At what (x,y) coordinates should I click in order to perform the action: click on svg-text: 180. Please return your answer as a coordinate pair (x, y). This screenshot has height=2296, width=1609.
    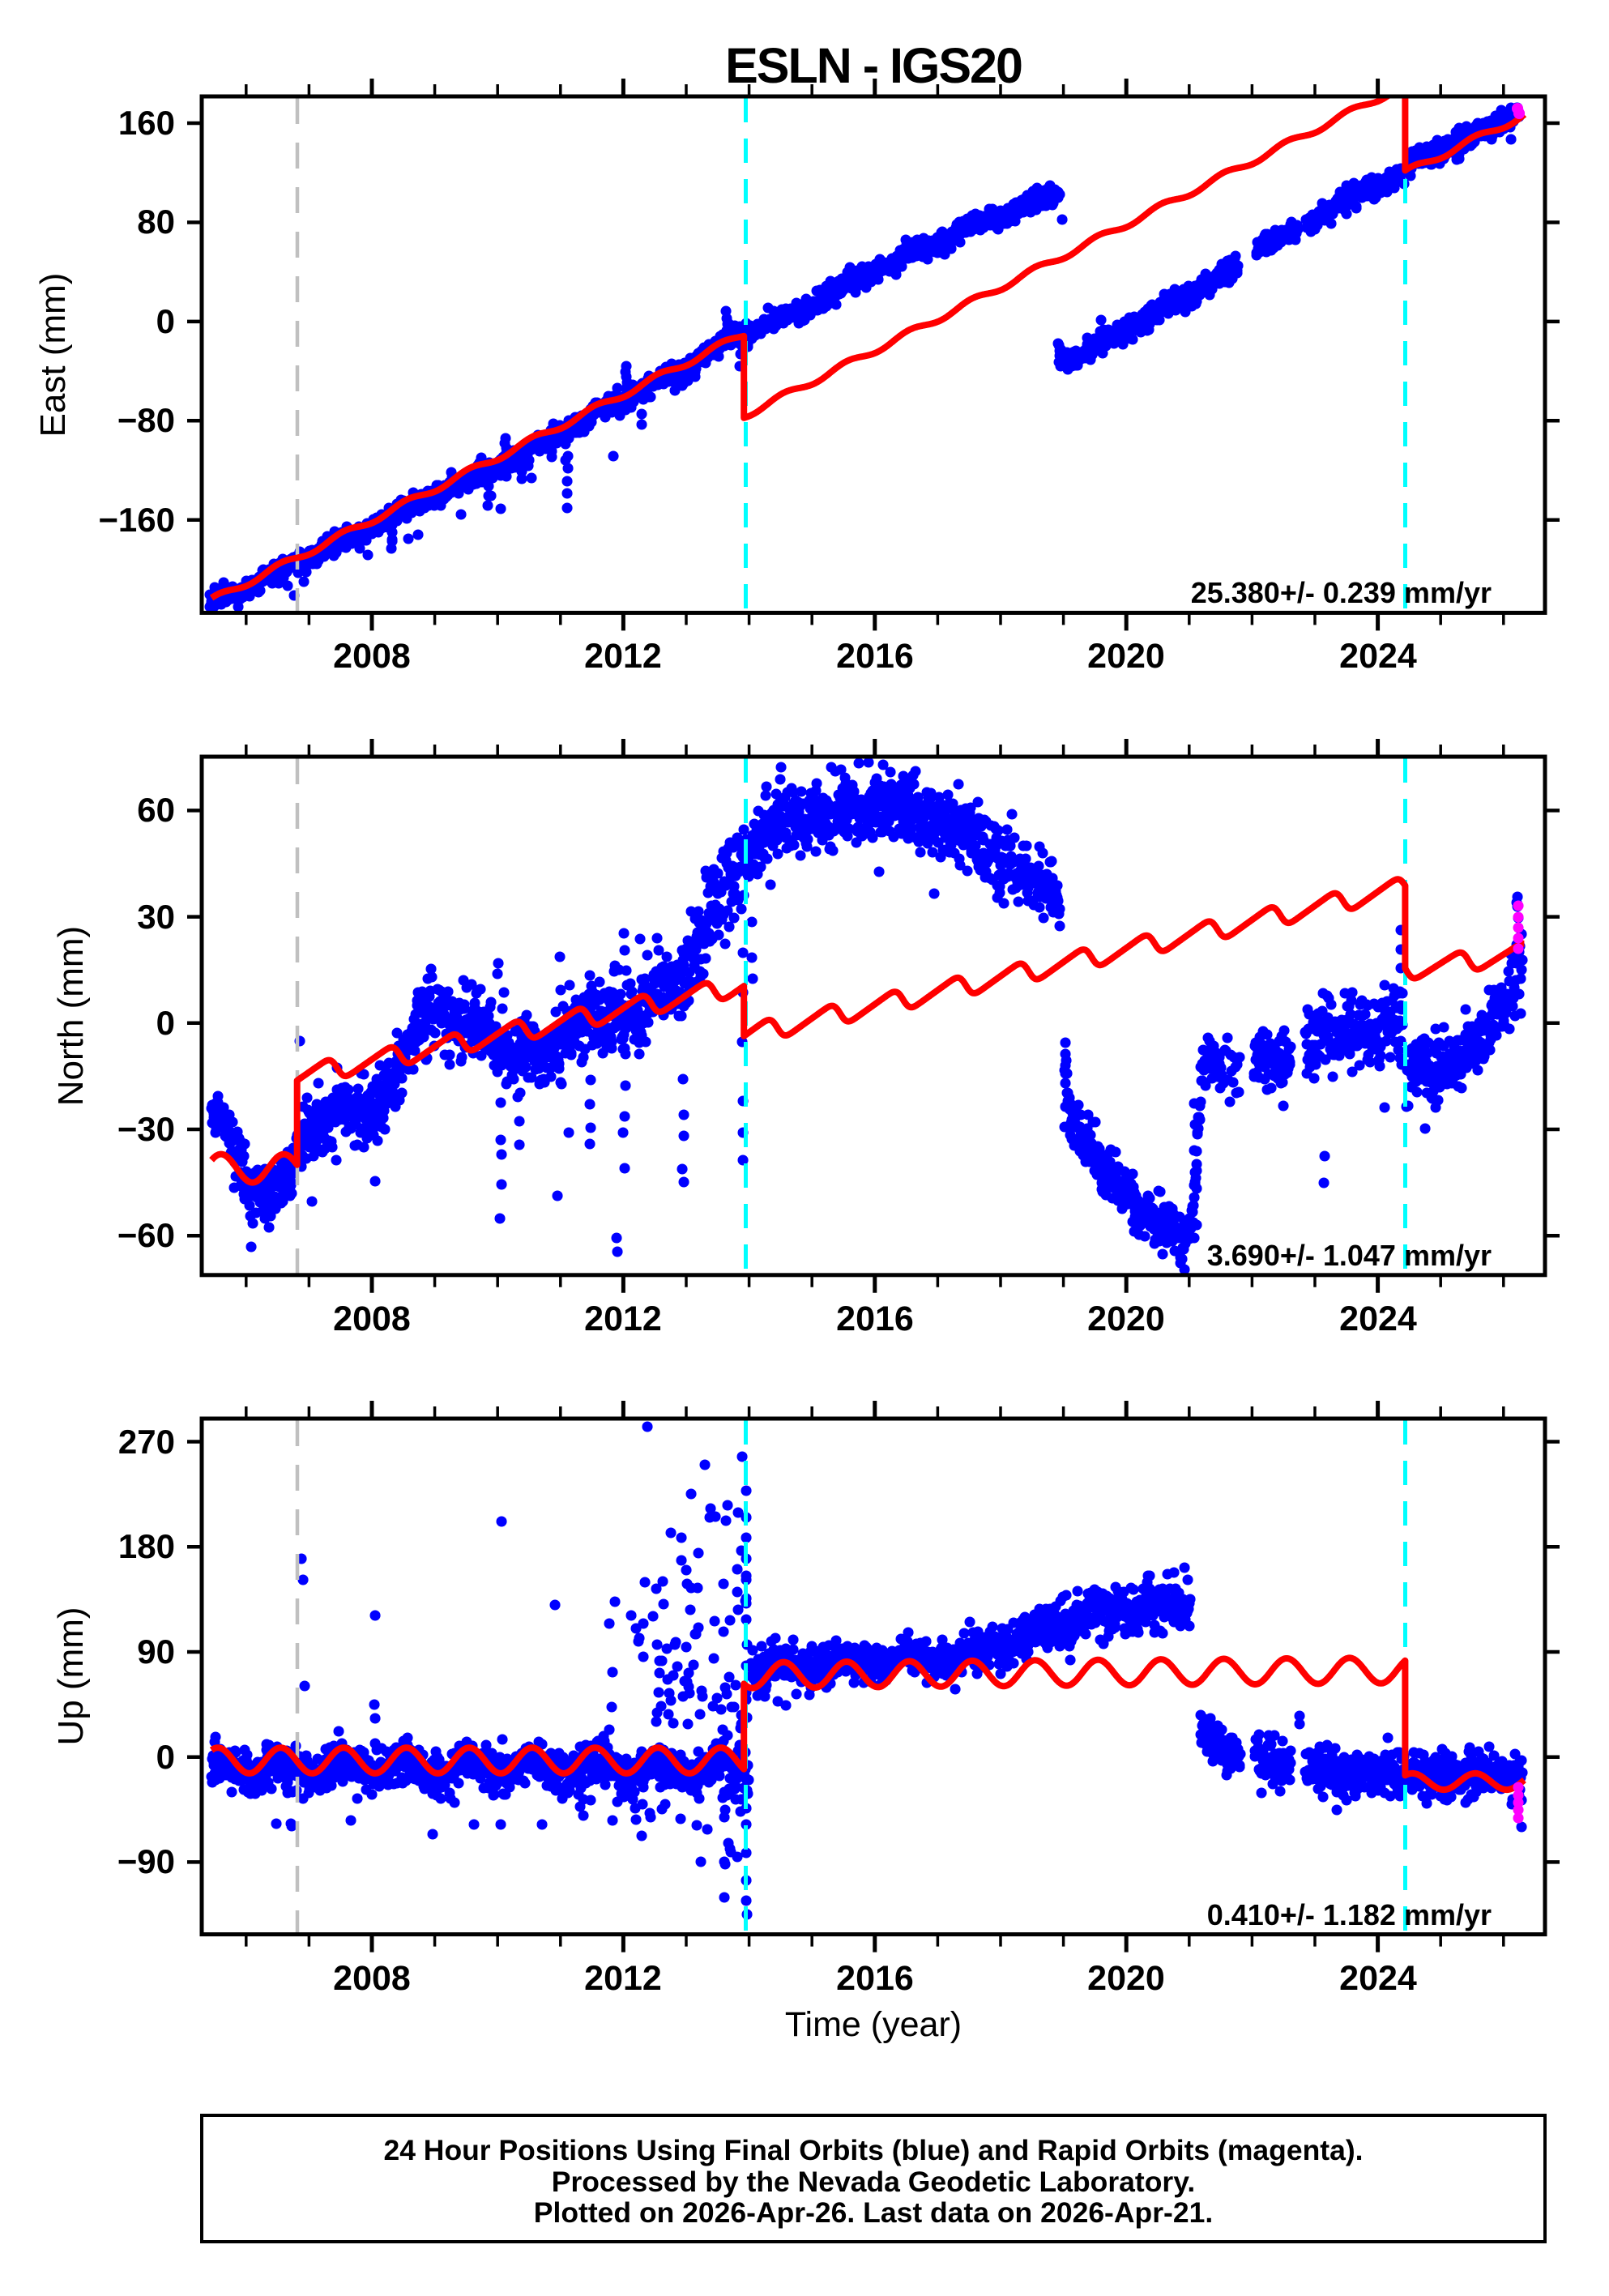
    Looking at the image, I should click on (146, 1546).